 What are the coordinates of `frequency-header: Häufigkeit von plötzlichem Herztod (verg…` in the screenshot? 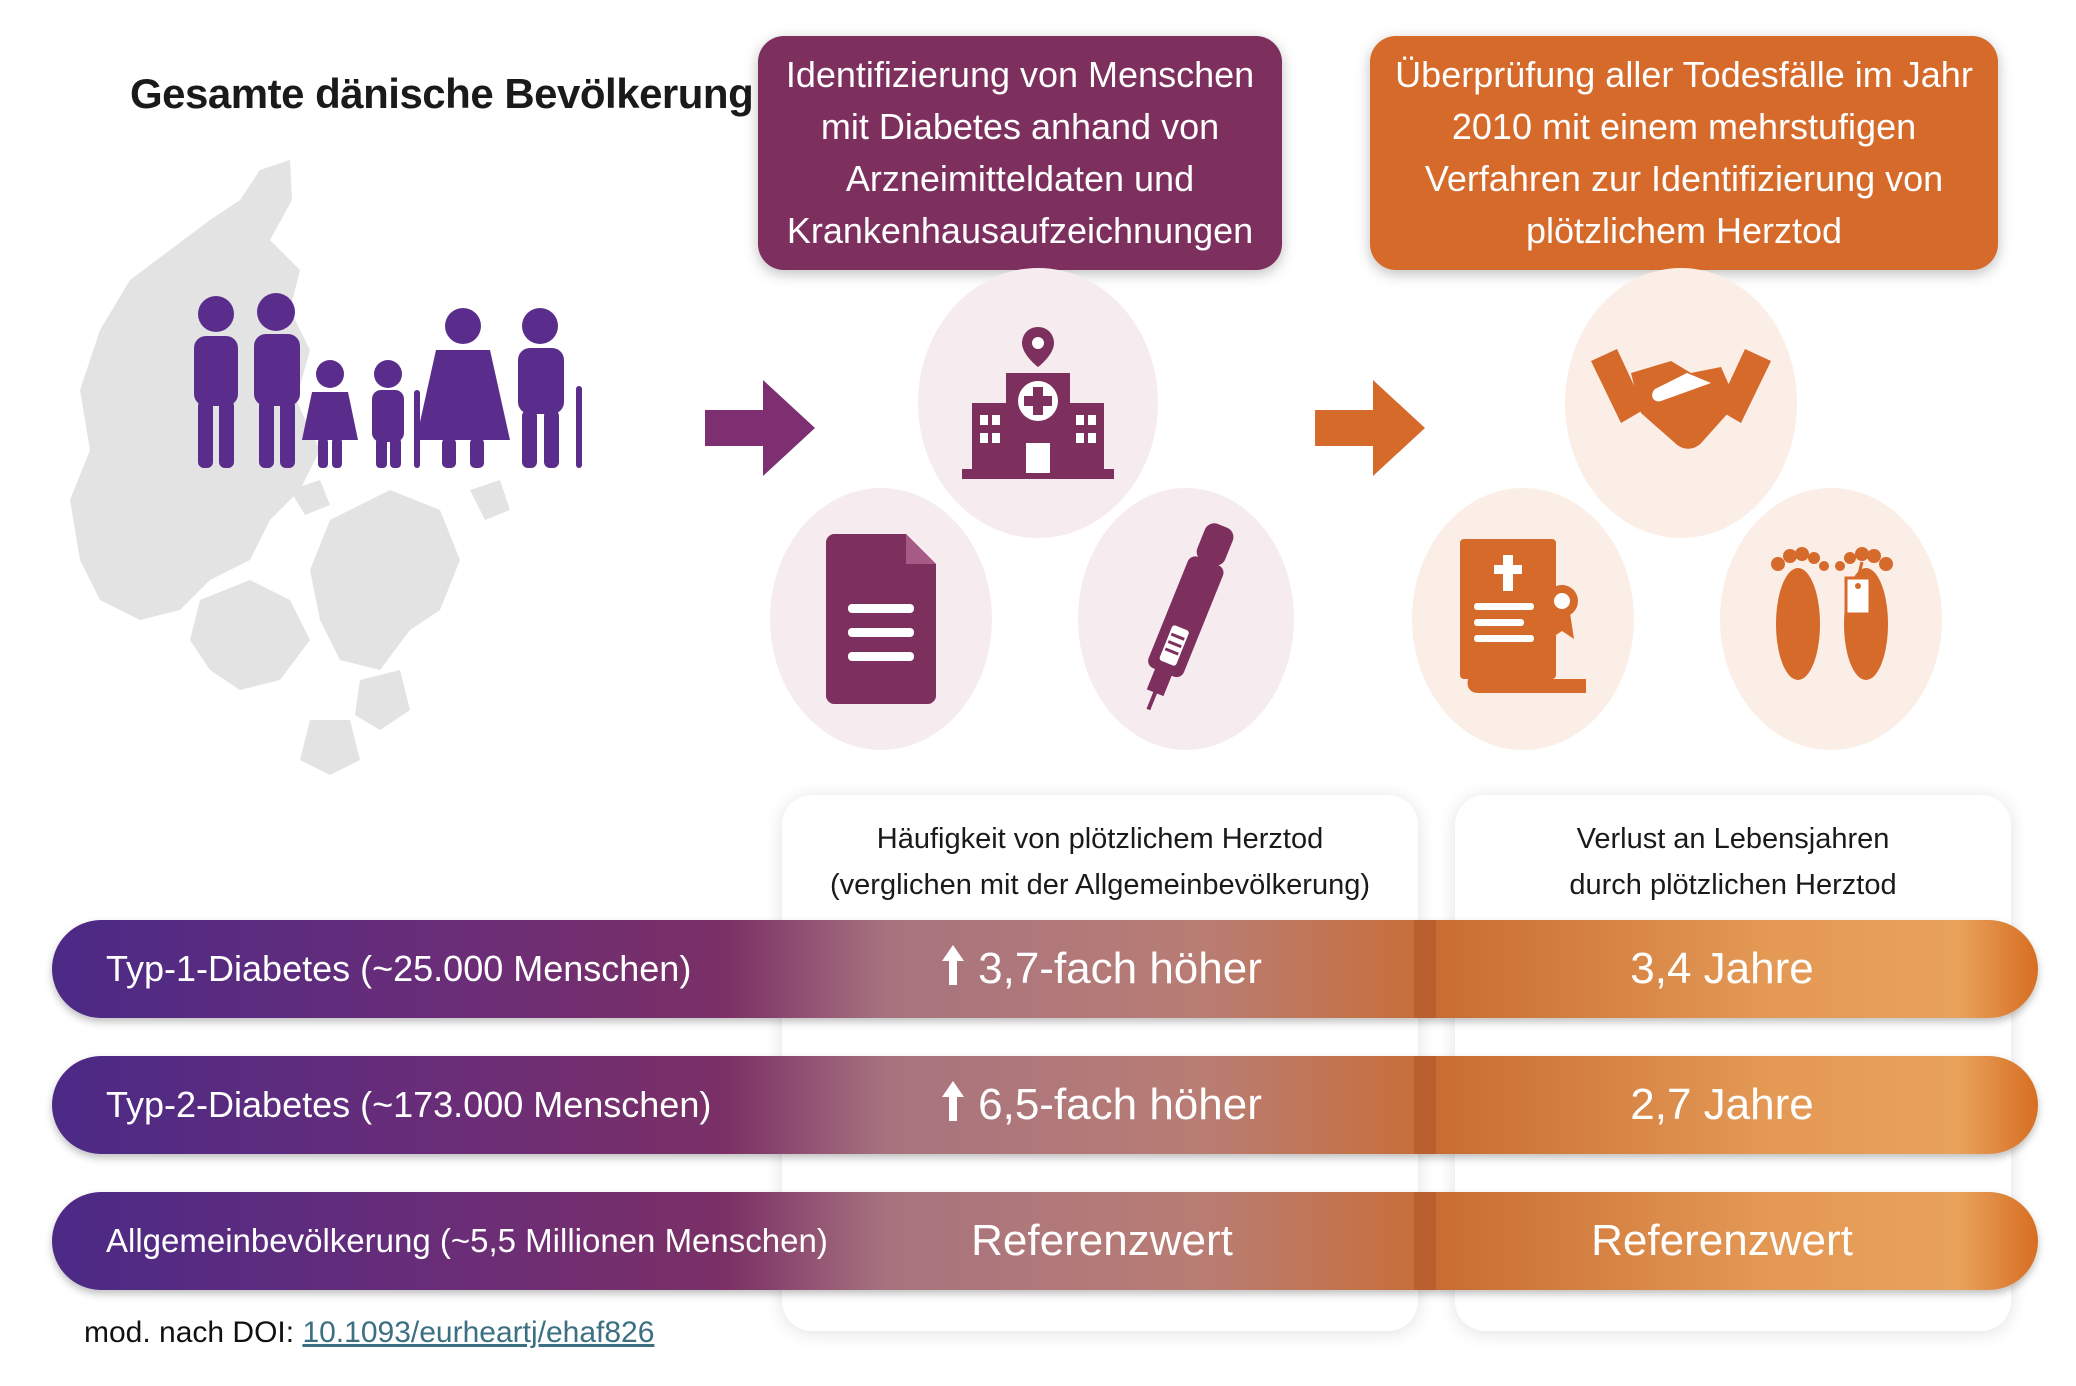 It's located at (1100, 862).